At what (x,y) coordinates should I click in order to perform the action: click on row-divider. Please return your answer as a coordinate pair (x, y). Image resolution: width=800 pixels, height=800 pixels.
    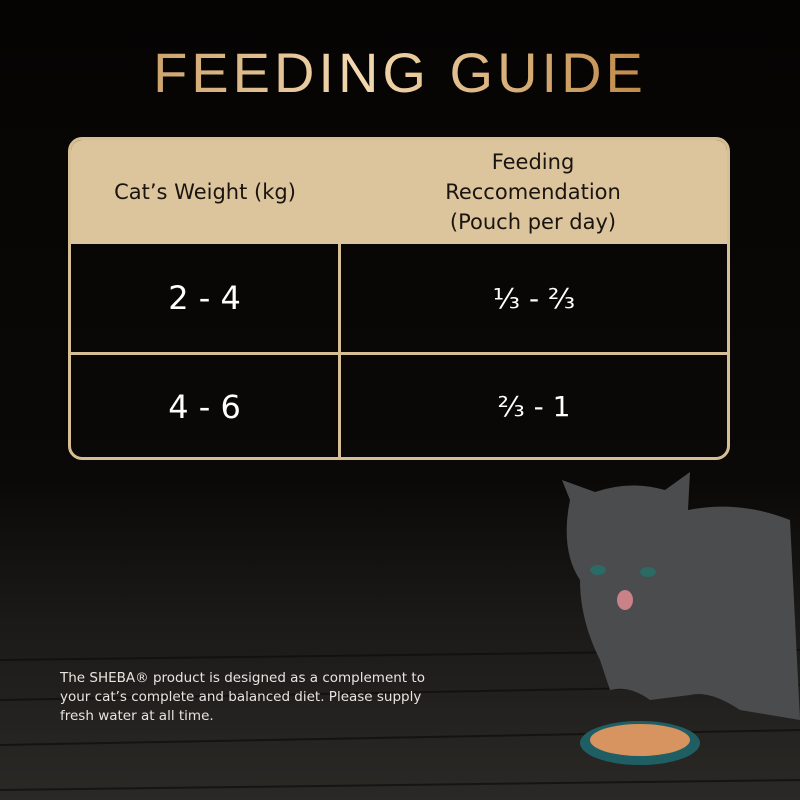
    Looking at the image, I should click on (399, 353).